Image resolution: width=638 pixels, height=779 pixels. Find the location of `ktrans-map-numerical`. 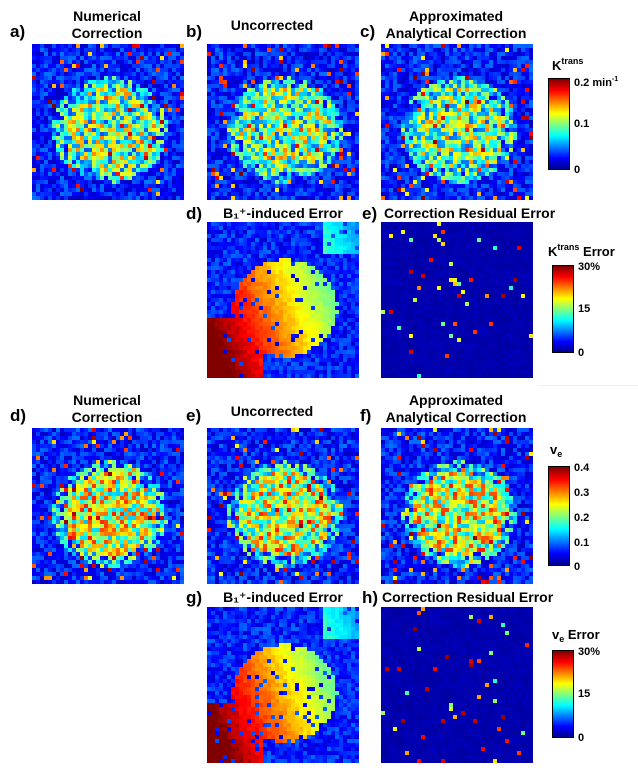

ktrans-map-numerical is located at coordinates (108, 122).